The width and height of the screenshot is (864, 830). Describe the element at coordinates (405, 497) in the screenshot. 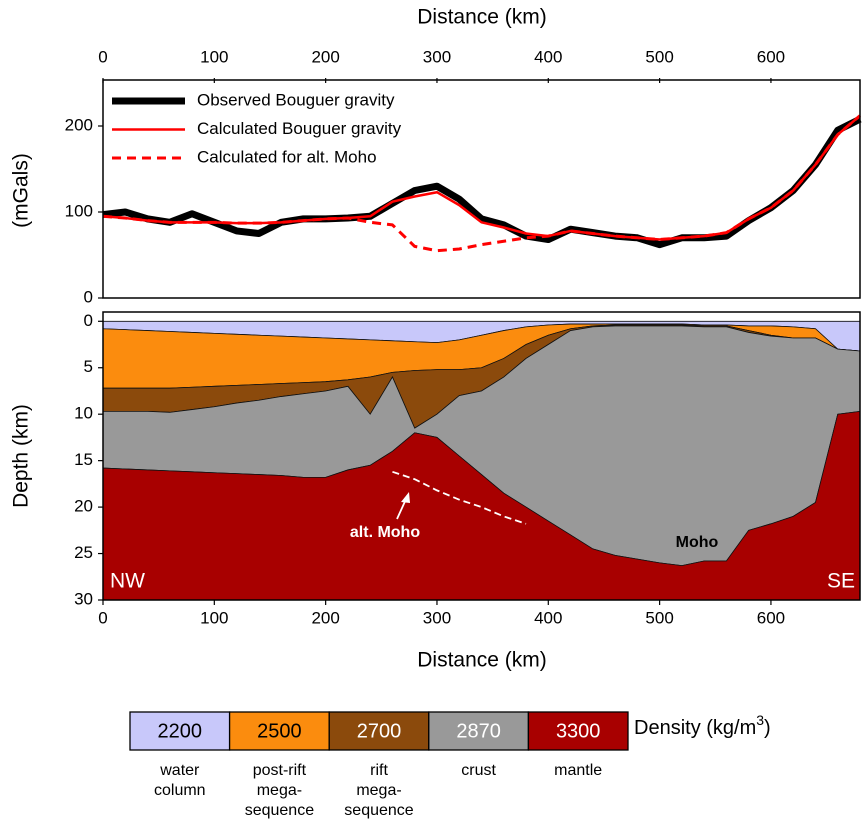

I see `arrow-head` at that location.